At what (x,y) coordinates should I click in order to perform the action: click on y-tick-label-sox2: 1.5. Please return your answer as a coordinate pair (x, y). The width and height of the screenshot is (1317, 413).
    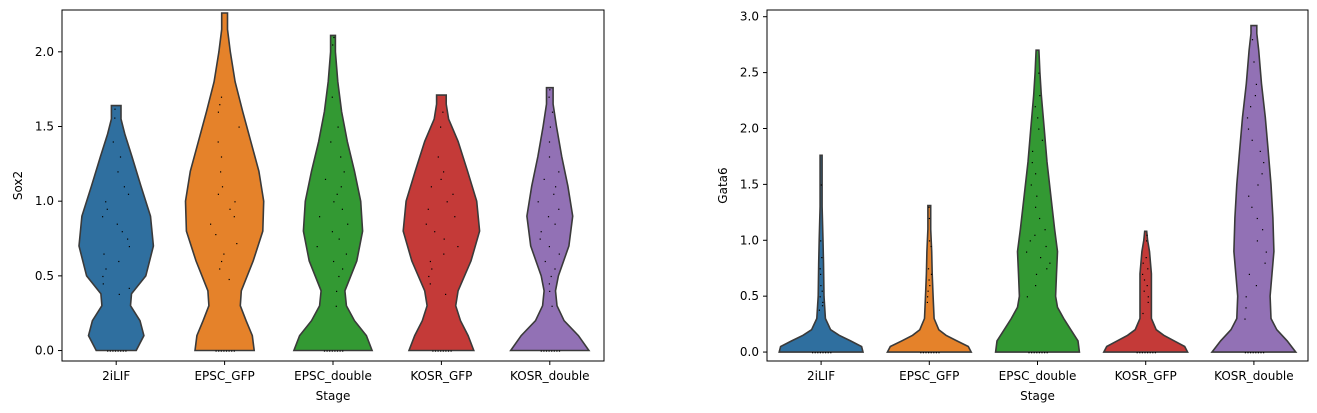
    Looking at the image, I should click on (44, 127).